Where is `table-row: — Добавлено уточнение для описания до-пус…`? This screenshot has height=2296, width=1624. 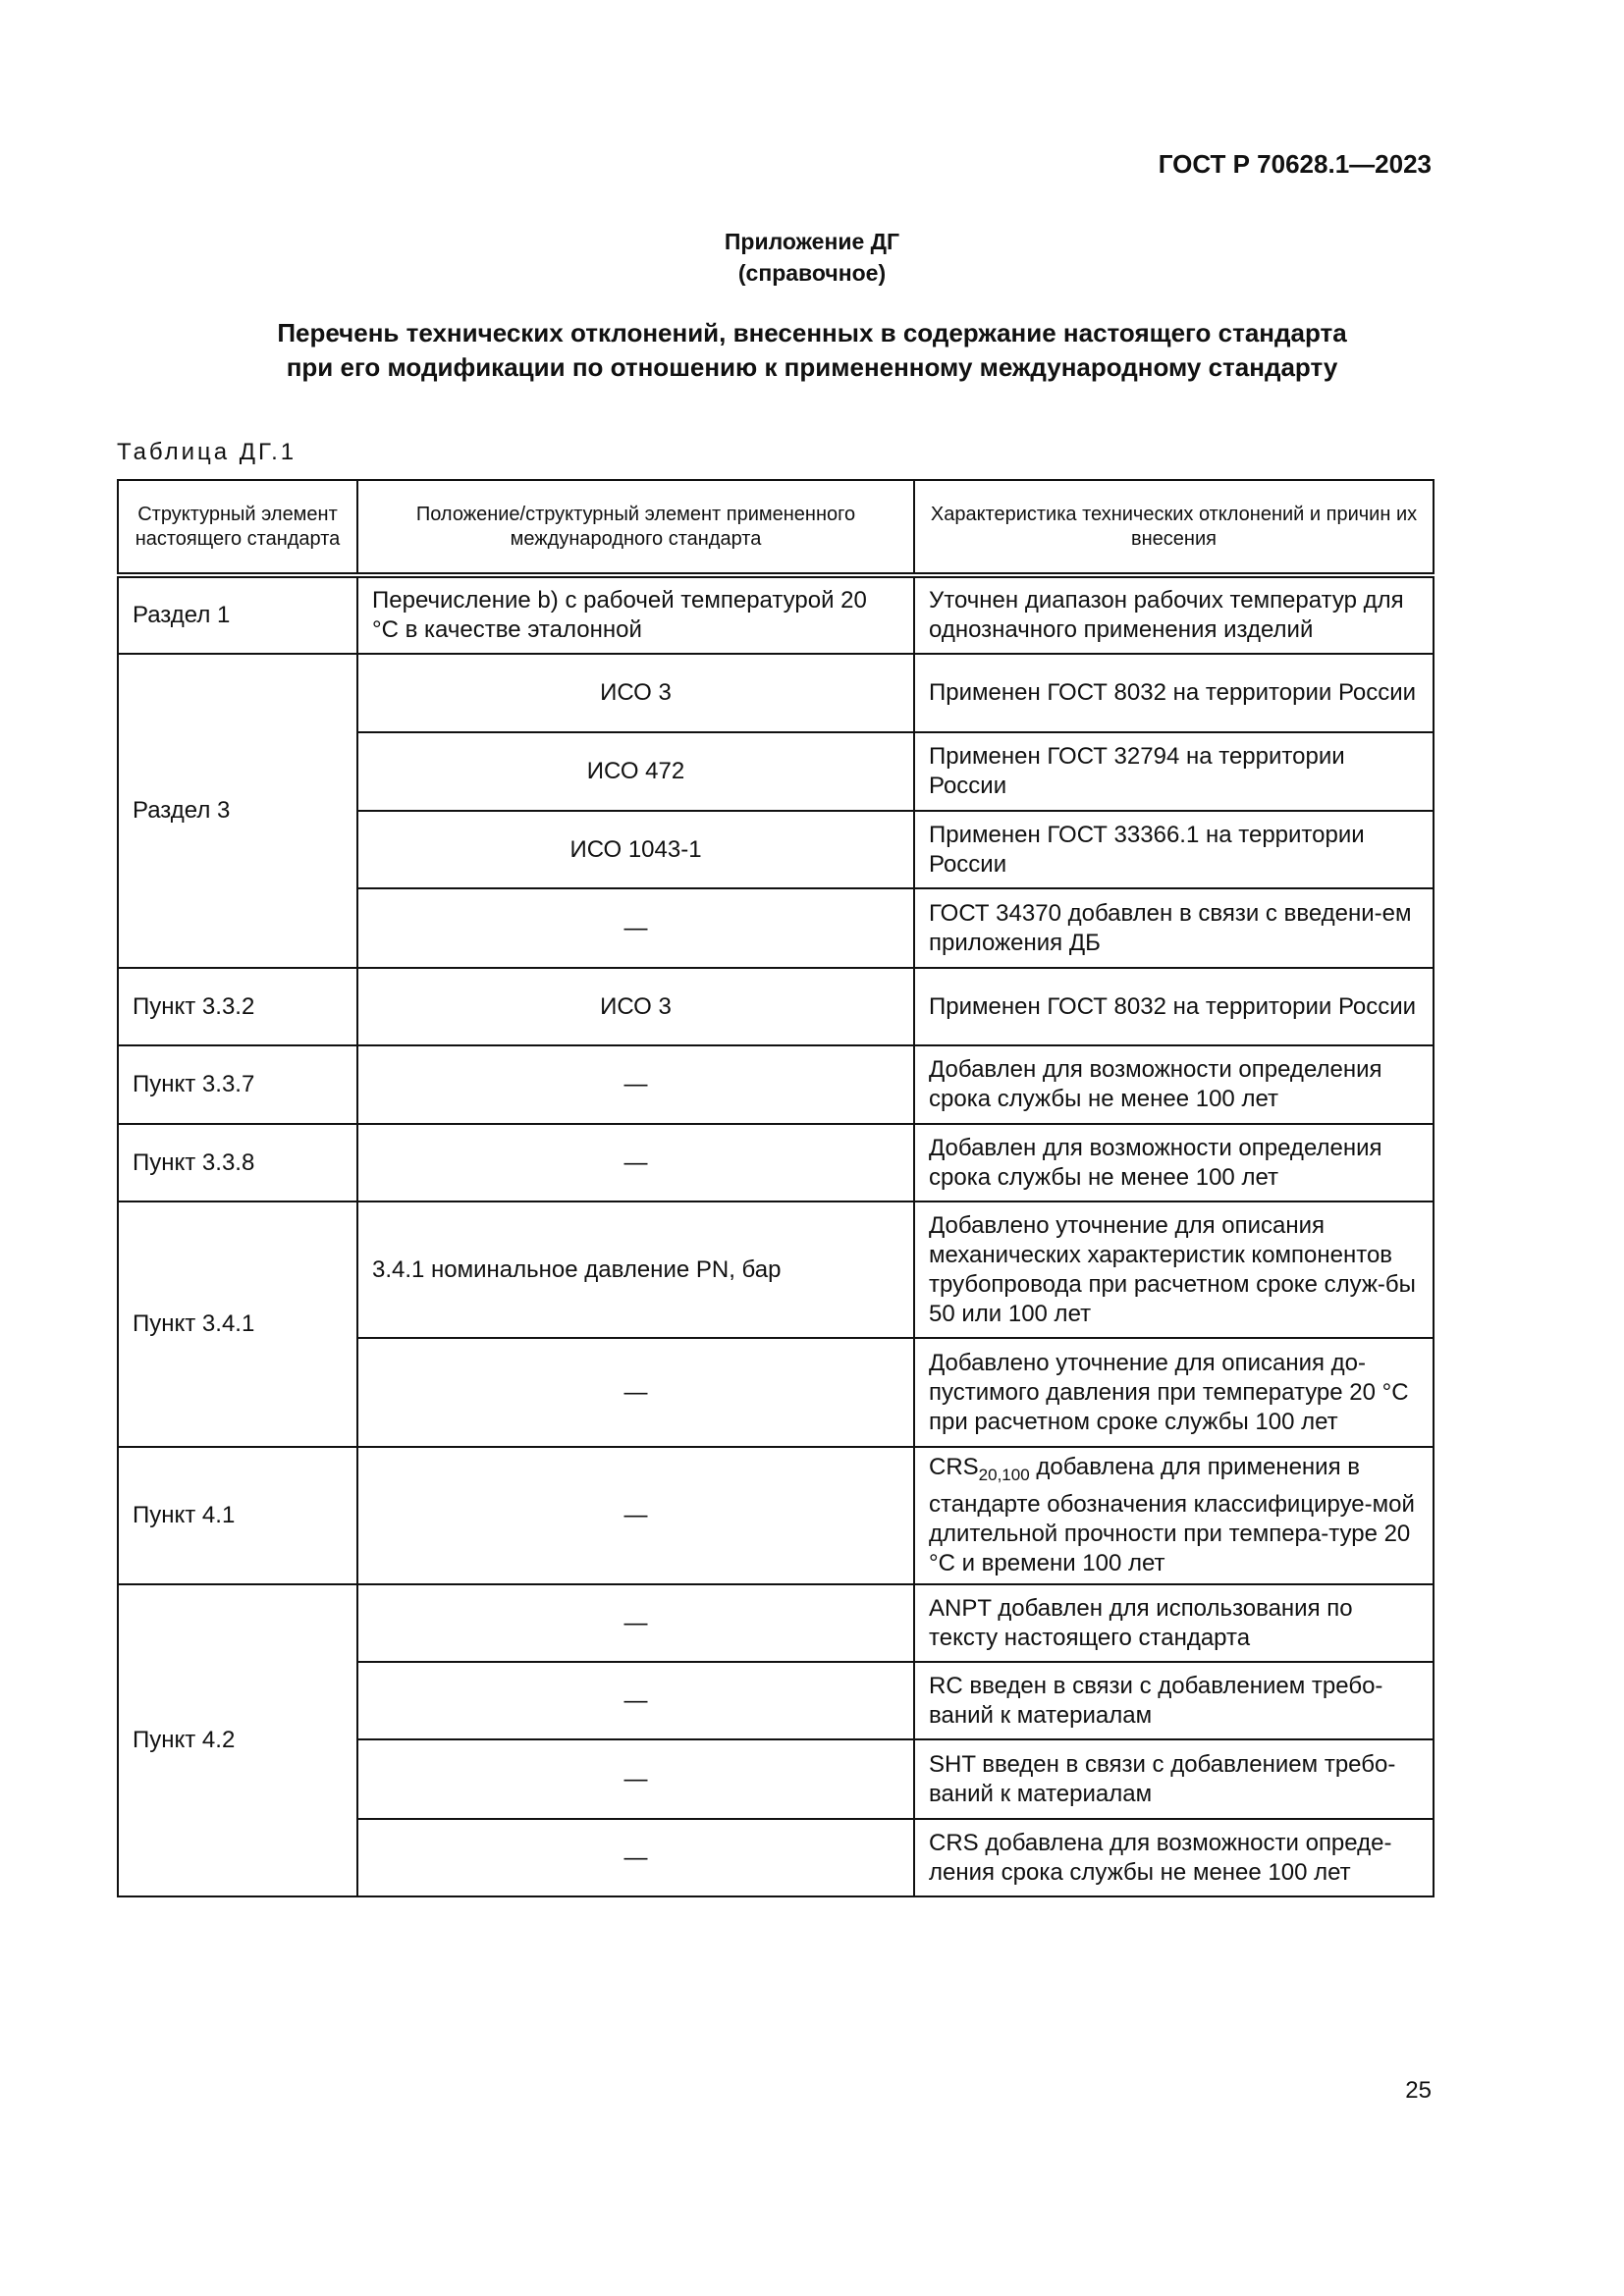 table-row: — Добавлено уточнение для описания до-пус… is located at coordinates (776, 1392).